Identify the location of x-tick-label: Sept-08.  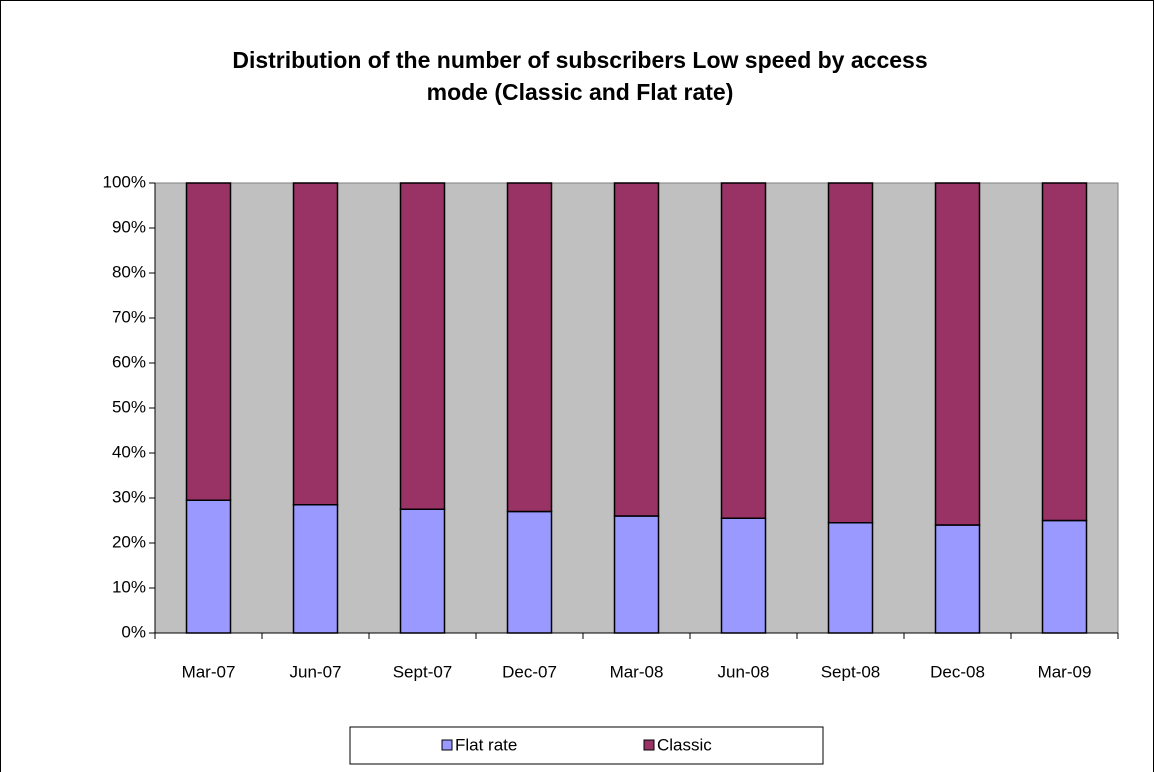
(851, 671).